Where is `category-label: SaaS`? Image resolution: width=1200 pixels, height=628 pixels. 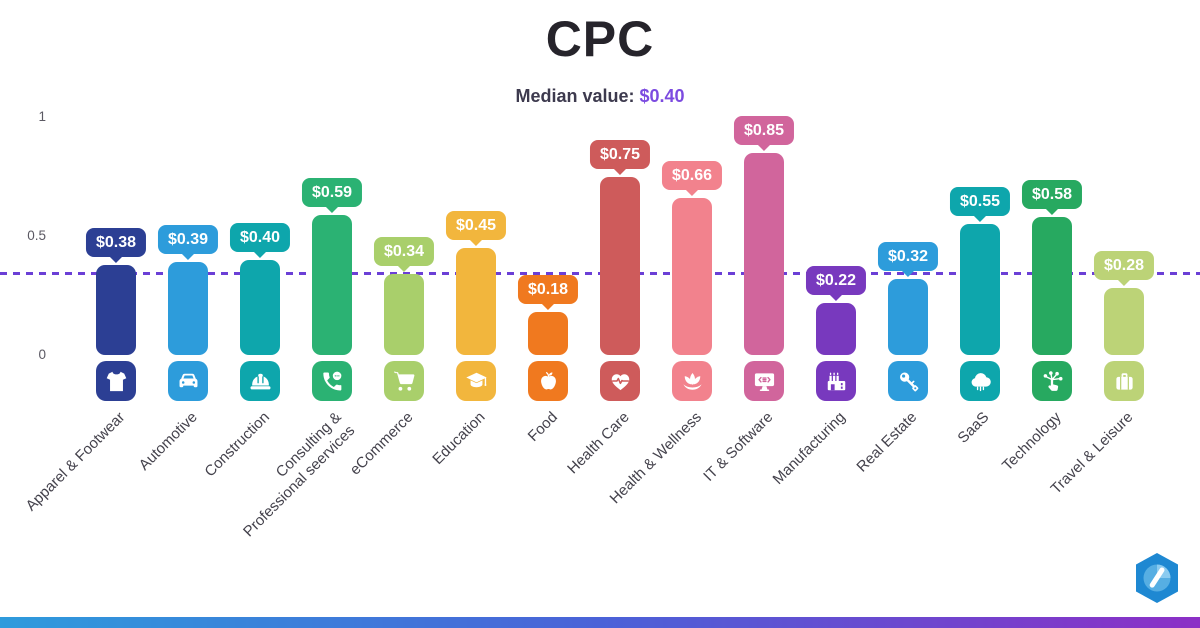
category-label: SaaS is located at coordinates (973, 427).